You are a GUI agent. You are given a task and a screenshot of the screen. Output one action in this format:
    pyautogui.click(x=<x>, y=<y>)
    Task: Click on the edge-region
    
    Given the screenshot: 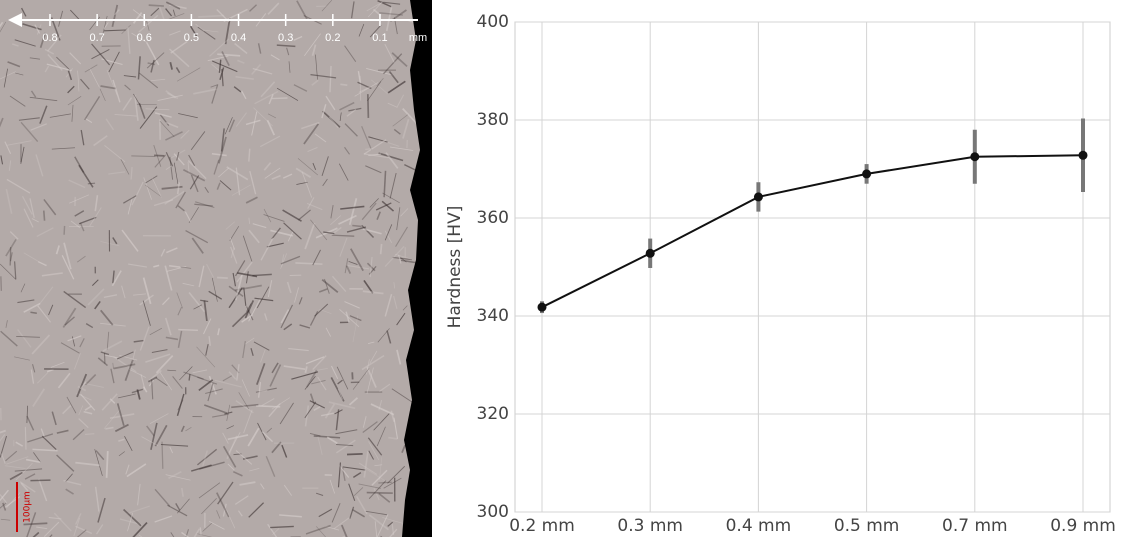 What is the action you would take?
    pyautogui.click(x=417, y=268)
    